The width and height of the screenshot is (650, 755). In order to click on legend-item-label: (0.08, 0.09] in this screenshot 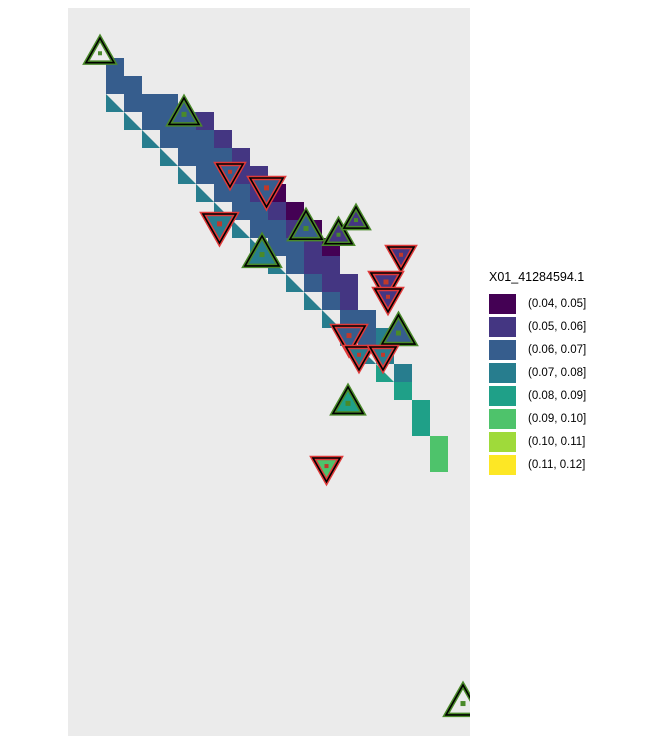, I will do `click(557, 395)`.